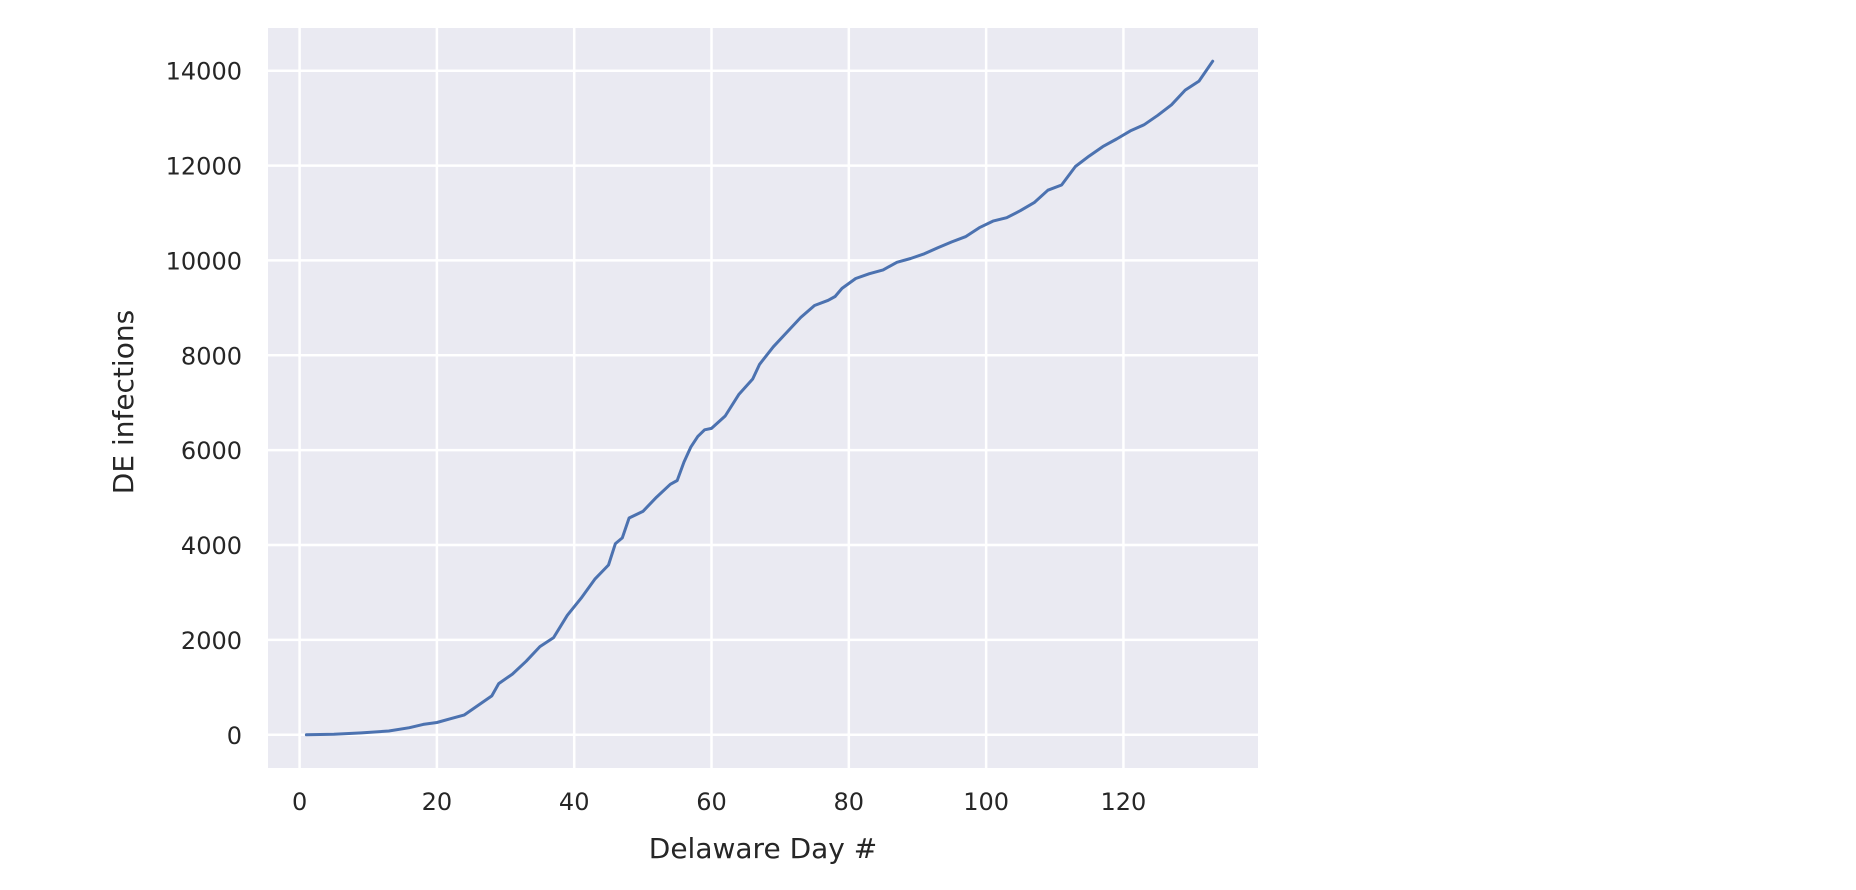 Image resolution: width=1856 pixels, height=890 pixels. What do you see at coordinates (299, 802) in the screenshot?
I see `x-tick-label: 0` at bounding box center [299, 802].